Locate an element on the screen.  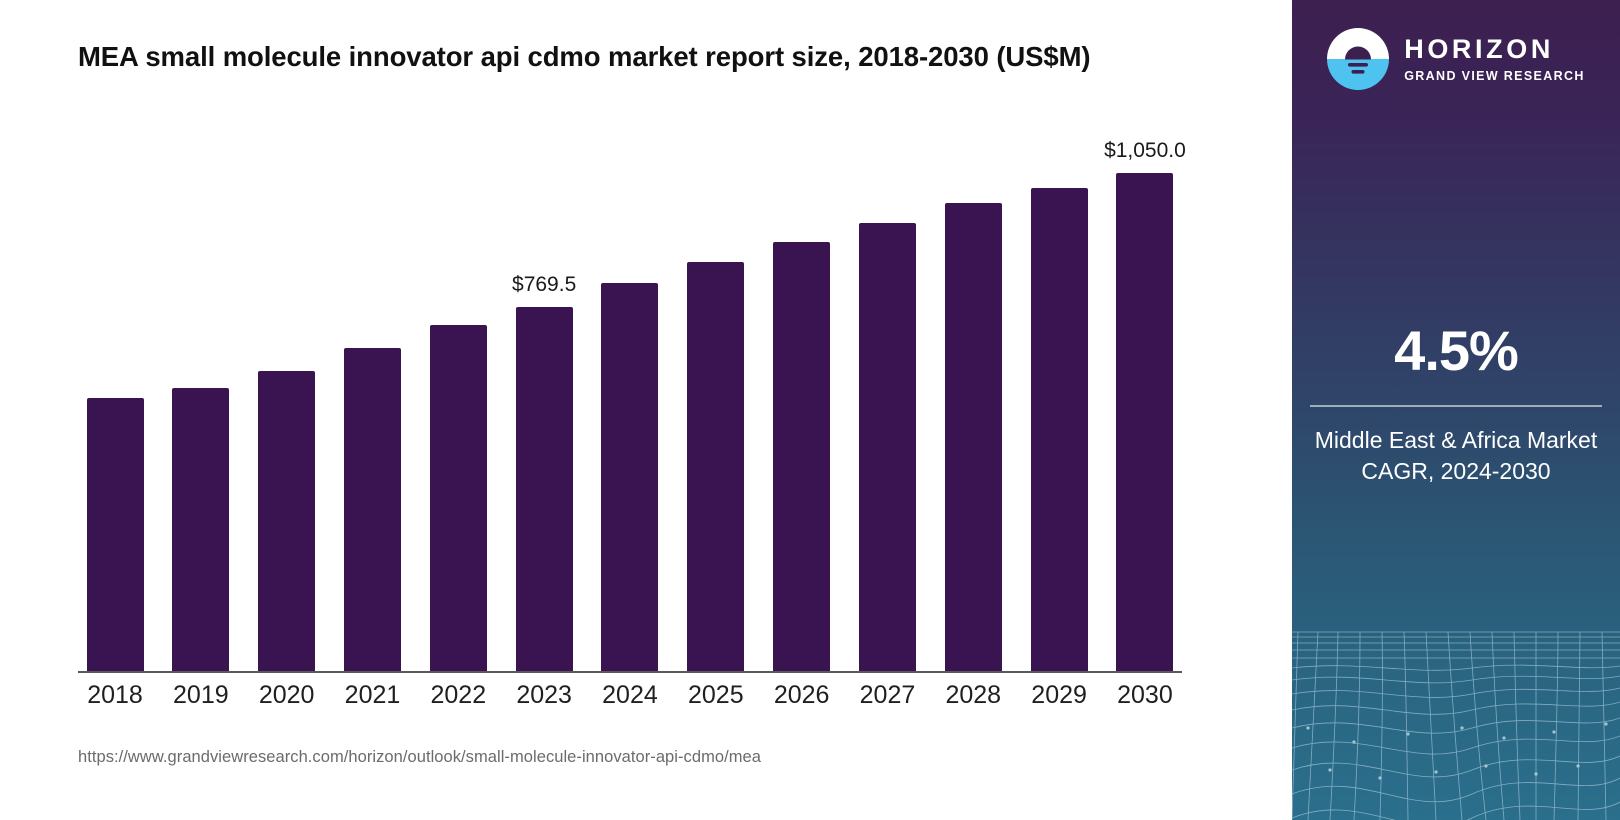
bar-group-2025 is located at coordinates (716, 406).